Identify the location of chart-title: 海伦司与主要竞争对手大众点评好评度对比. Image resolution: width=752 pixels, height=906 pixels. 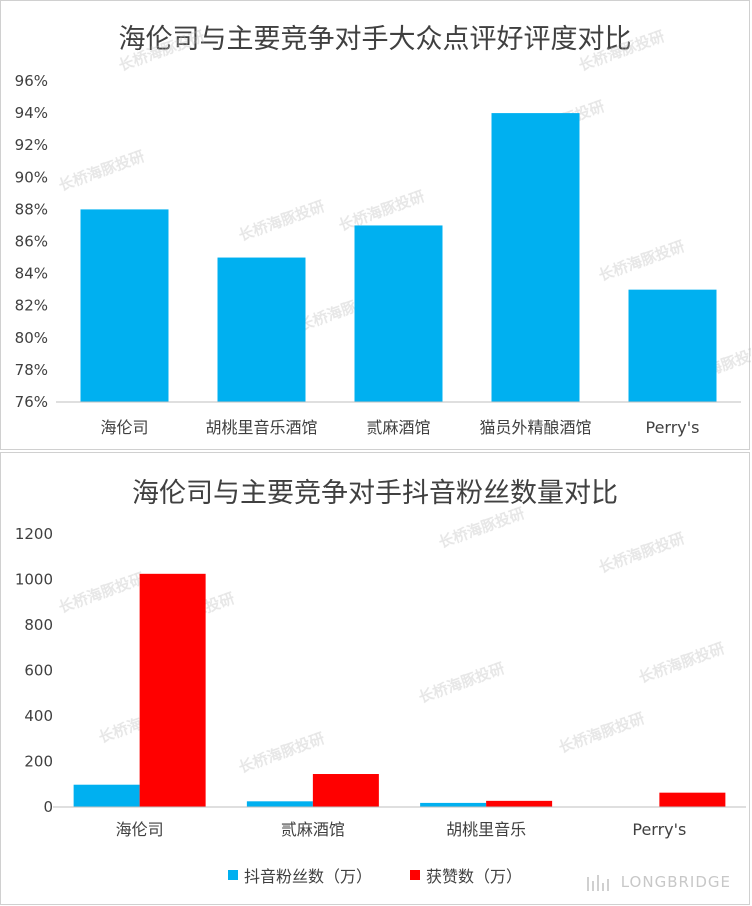
(375, 39).